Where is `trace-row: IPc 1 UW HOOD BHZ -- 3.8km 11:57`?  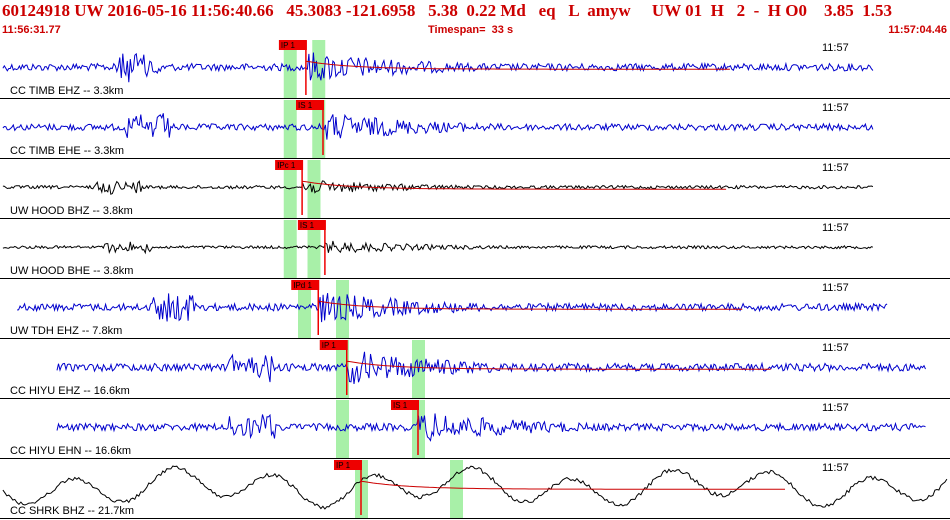
trace-row: IPc 1 UW HOOD BHZ -- 3.8km 11:57 is located at coordinates (475, 189).